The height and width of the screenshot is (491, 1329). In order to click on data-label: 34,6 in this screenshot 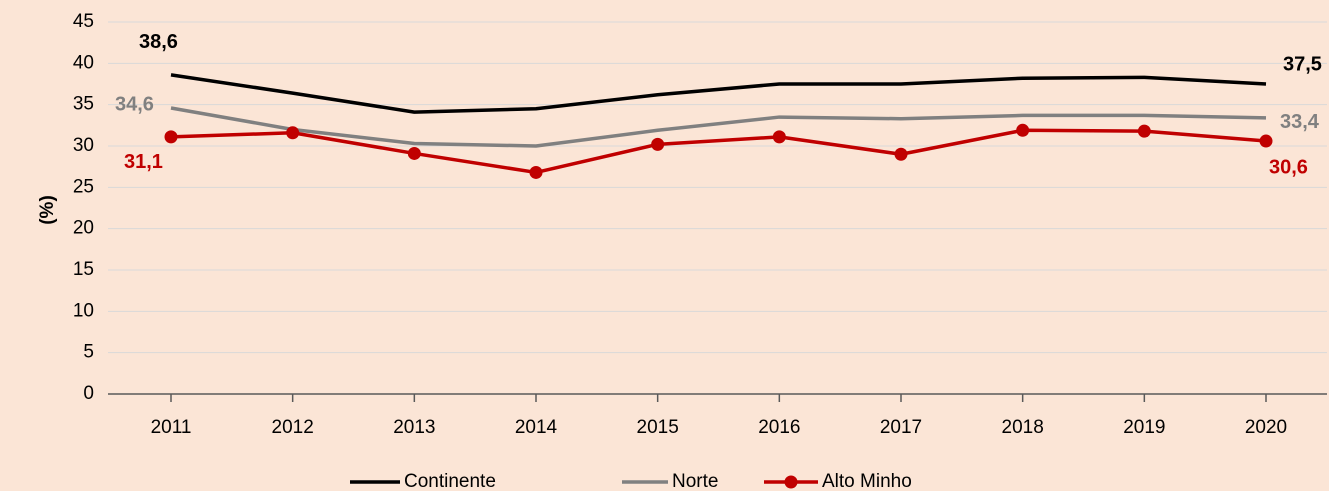, I will do `click(134, 104)`.